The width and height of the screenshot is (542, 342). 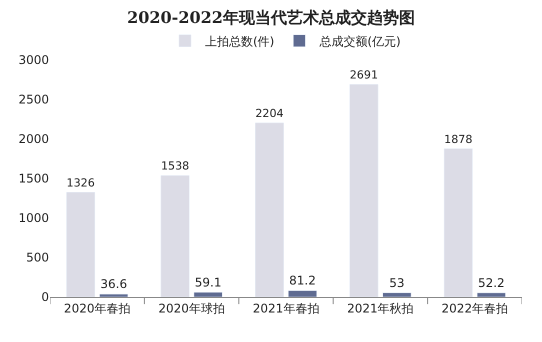 I want to click on data-label: 2691, so click(x=364, y=75).